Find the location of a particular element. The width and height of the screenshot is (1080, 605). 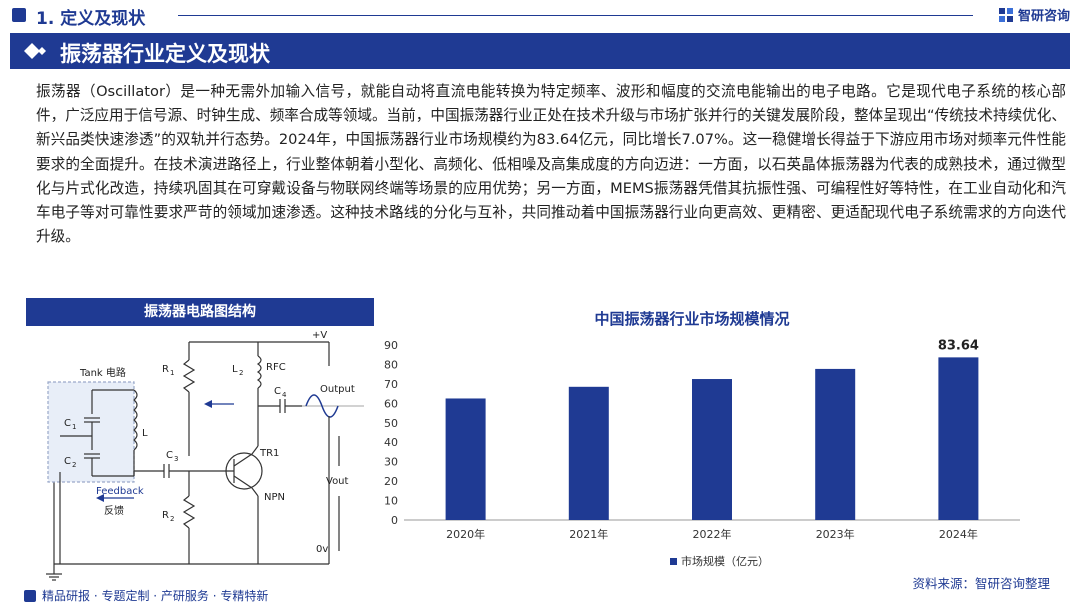

rfc-label: RFC is located at coordinates (276, 367).